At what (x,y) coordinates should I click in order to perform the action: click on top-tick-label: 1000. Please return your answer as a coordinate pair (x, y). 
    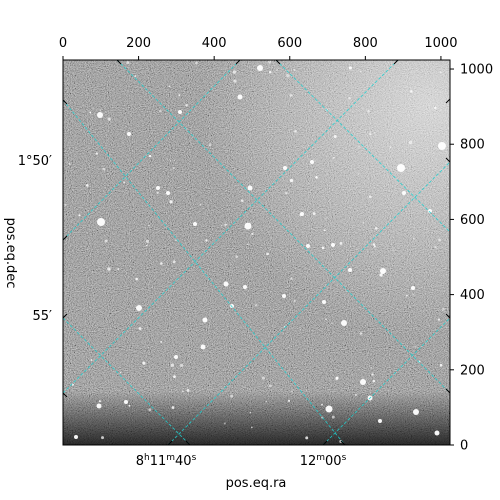
    Looking at the image, I should click on (440, 43).